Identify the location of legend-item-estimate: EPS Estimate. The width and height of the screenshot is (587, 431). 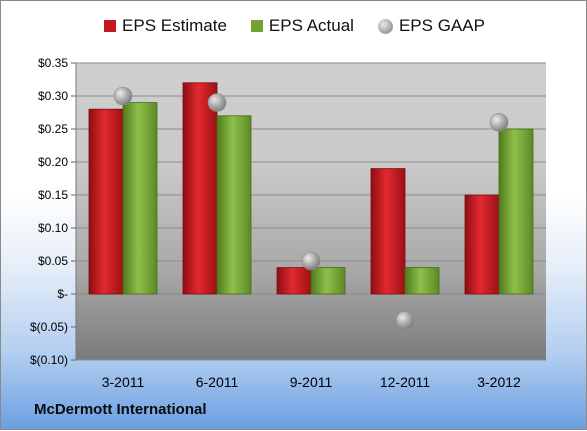
(165, 26).